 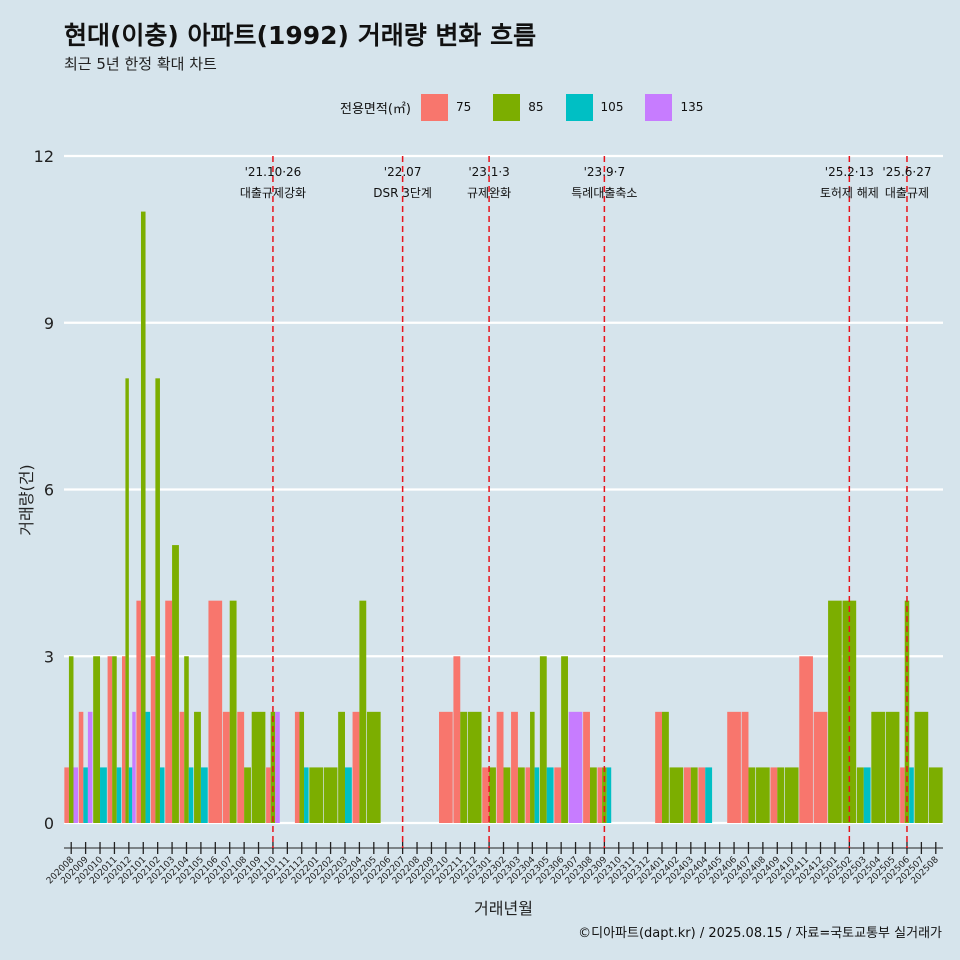 I want to click on x-axis-title: 거래년월, so click(x=503, y=908).